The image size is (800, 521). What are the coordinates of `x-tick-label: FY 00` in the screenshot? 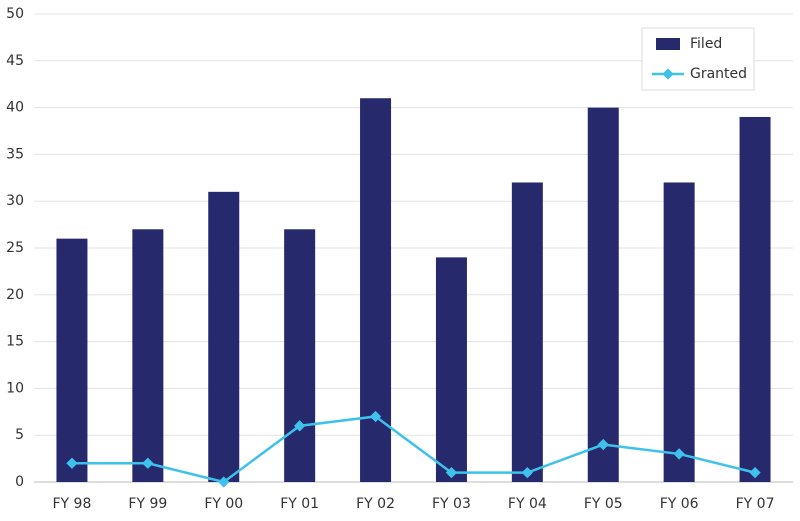 It's located at (223, 504).